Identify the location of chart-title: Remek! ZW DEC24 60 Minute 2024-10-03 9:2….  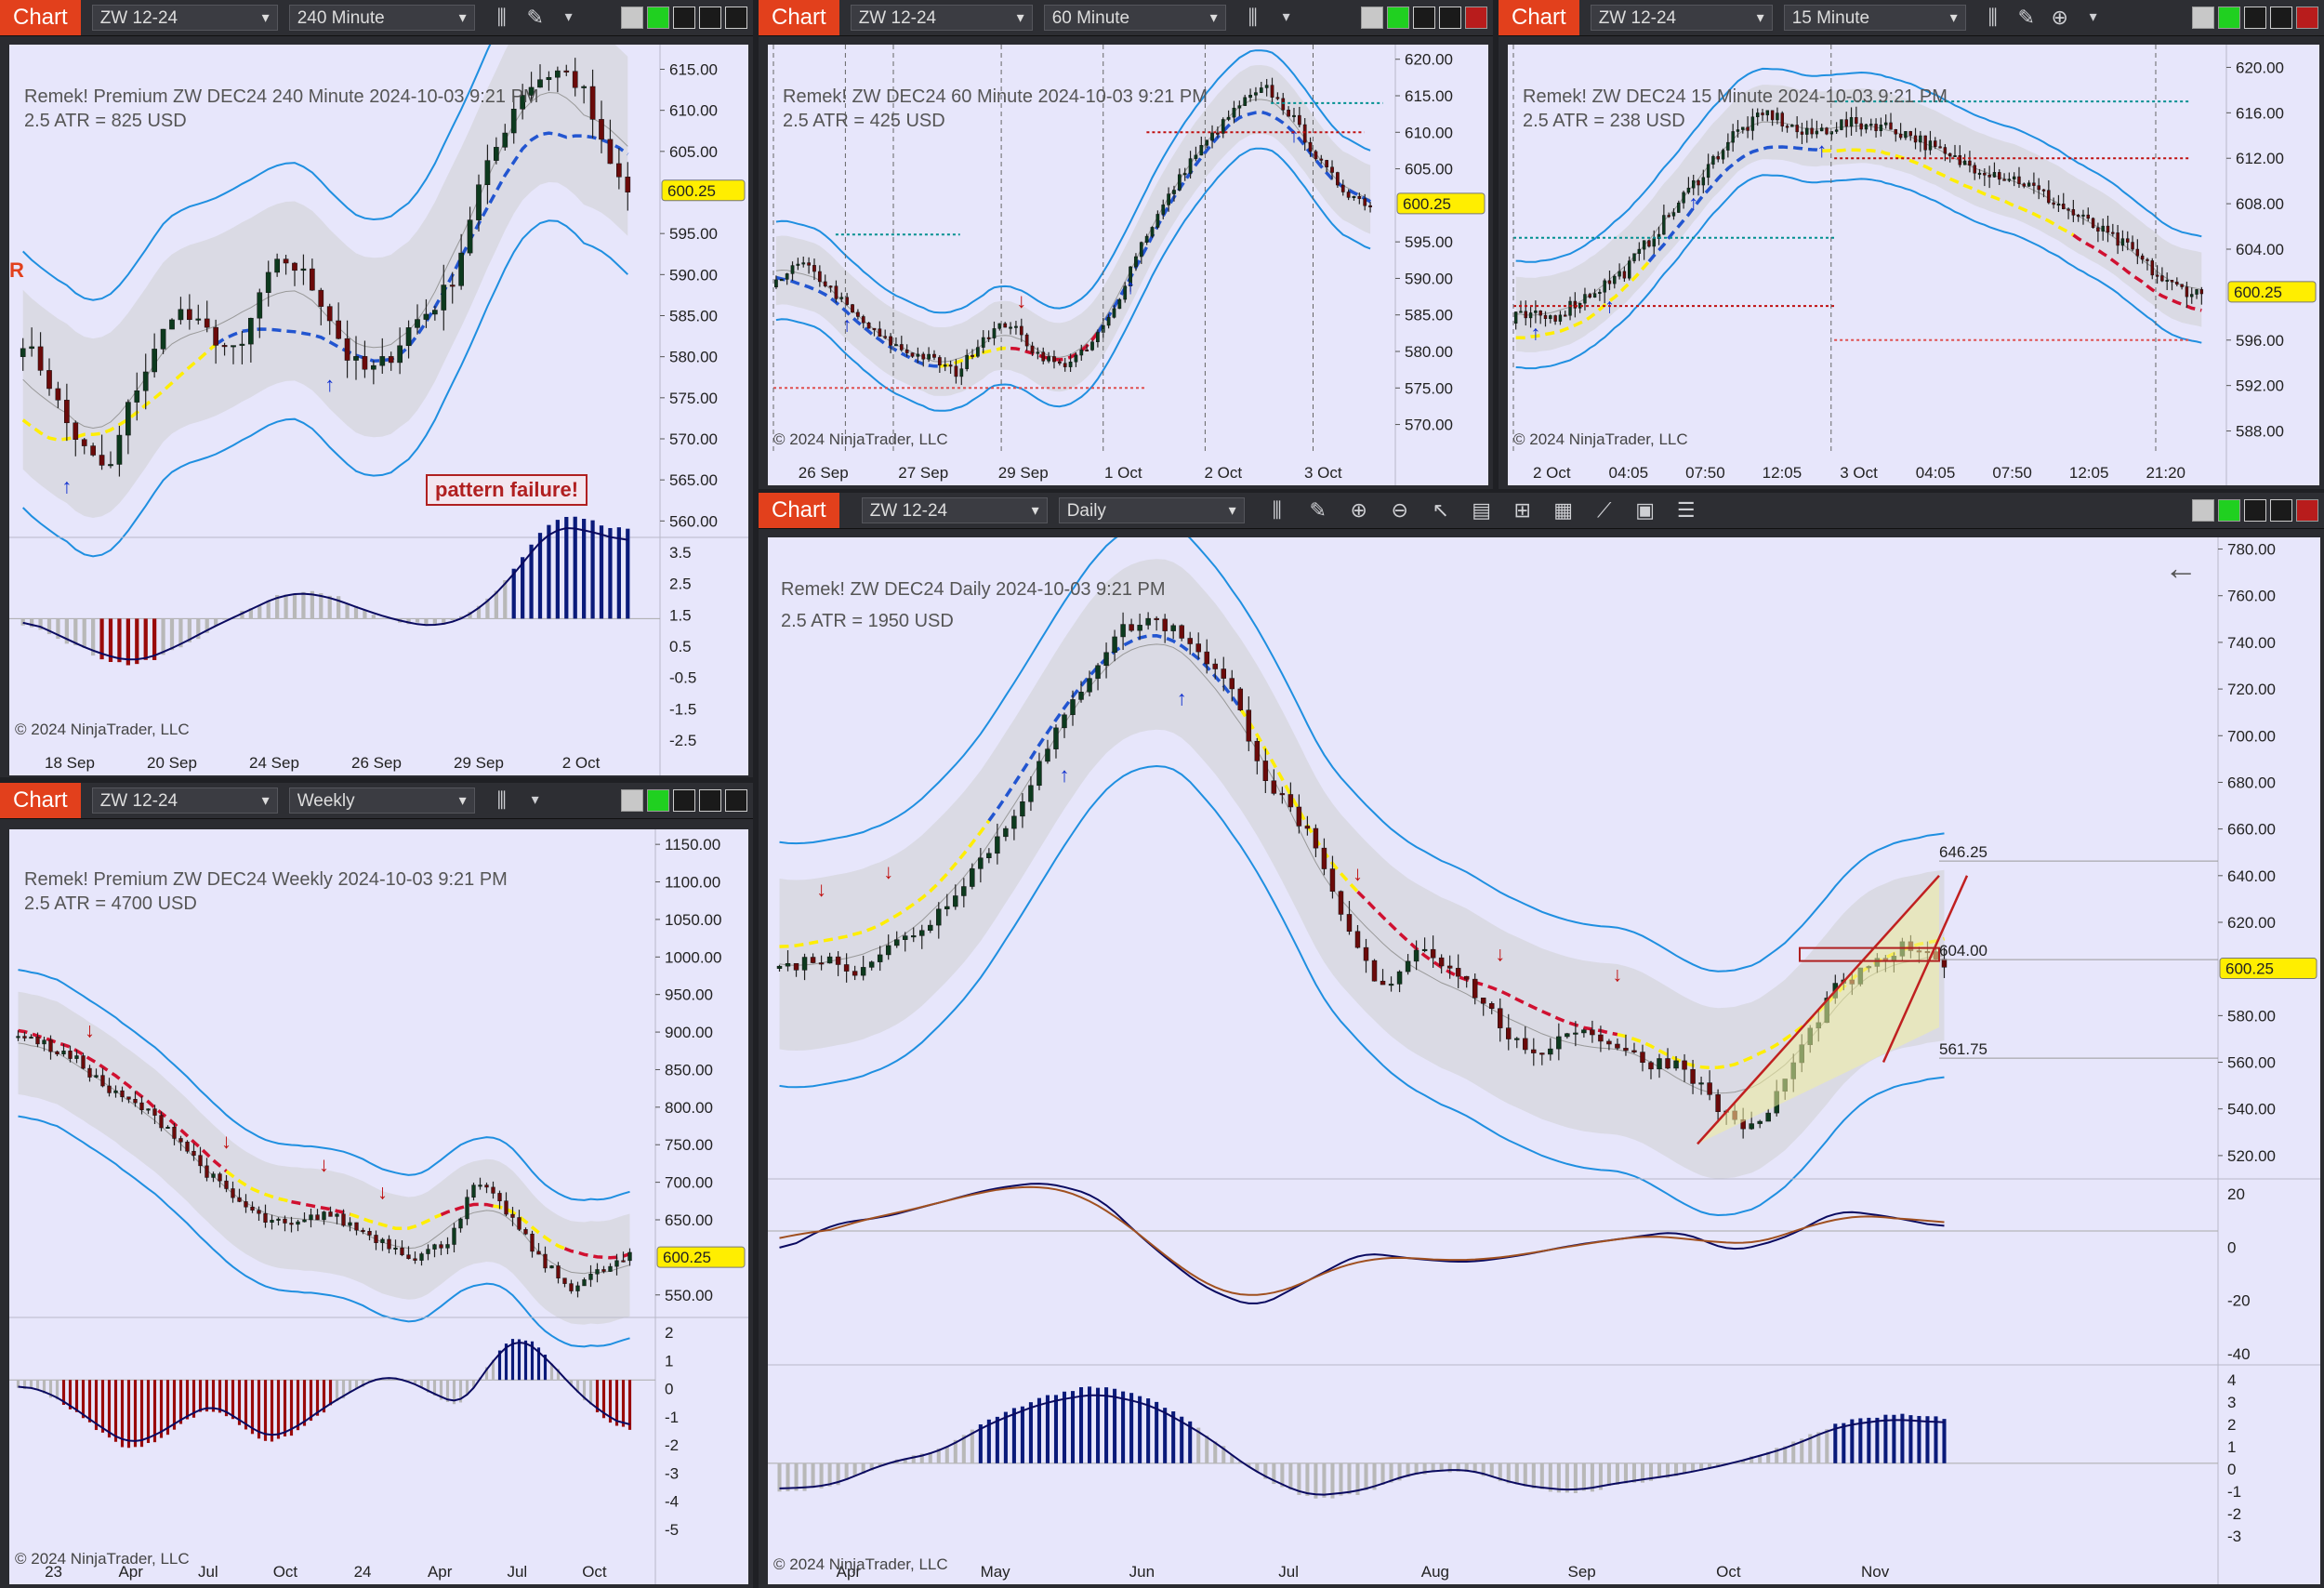
(995, 96).